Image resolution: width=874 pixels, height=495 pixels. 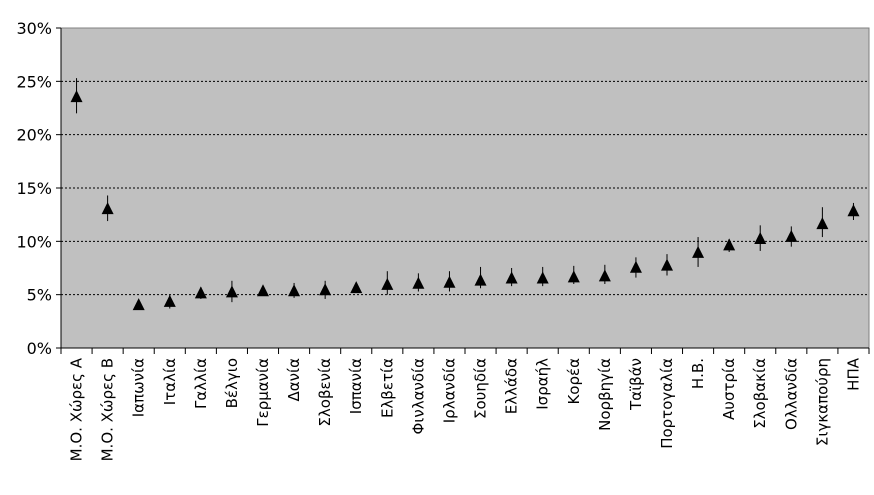 I want to click on x-tick-label: Ιρλανδία, so click(x=449, y=390).